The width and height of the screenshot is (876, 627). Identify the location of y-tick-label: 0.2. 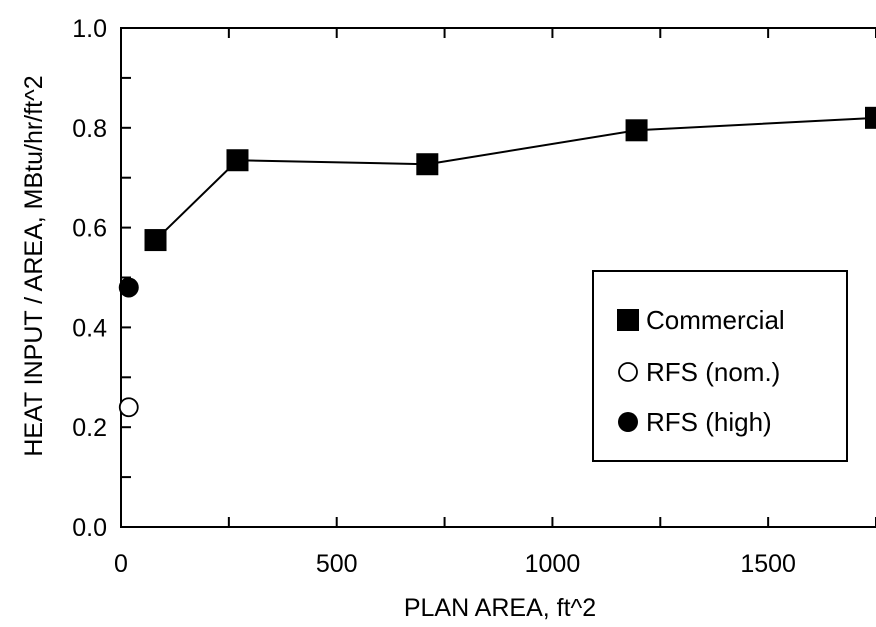
(89, 428).